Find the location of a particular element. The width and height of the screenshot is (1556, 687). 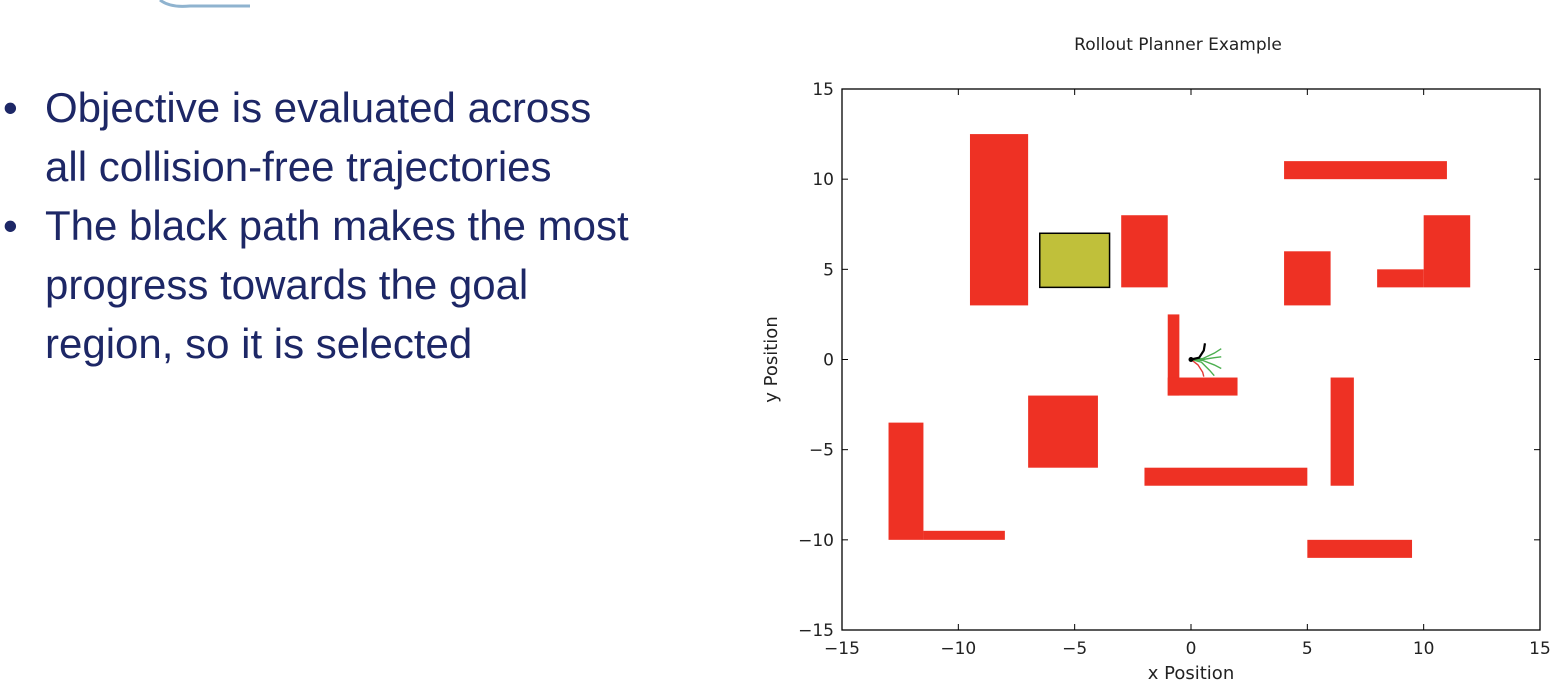

bullet-line: region, so it is selected is located at coordinates (259, 343).